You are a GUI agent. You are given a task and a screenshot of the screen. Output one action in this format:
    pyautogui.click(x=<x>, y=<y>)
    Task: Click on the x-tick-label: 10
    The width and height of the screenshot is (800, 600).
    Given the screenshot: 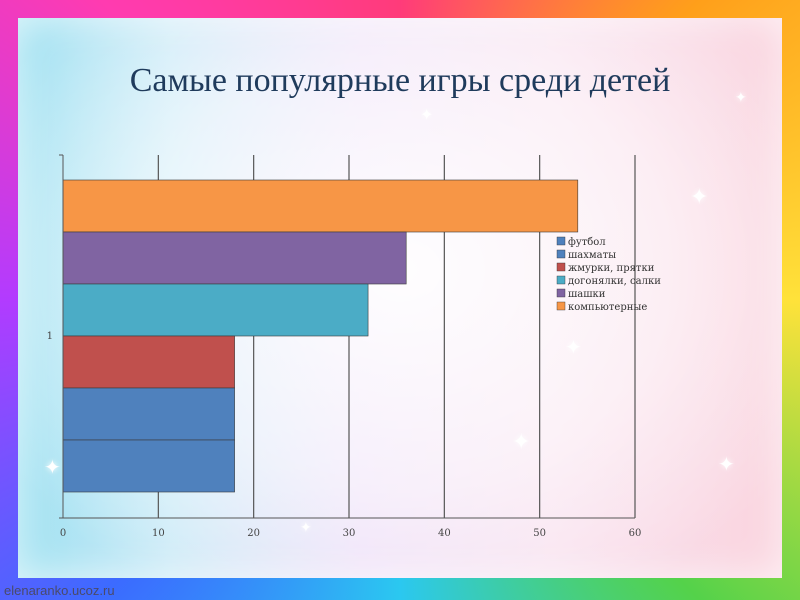 What is the action you would take?
    pyautogui.click(x=158, y=533)
    